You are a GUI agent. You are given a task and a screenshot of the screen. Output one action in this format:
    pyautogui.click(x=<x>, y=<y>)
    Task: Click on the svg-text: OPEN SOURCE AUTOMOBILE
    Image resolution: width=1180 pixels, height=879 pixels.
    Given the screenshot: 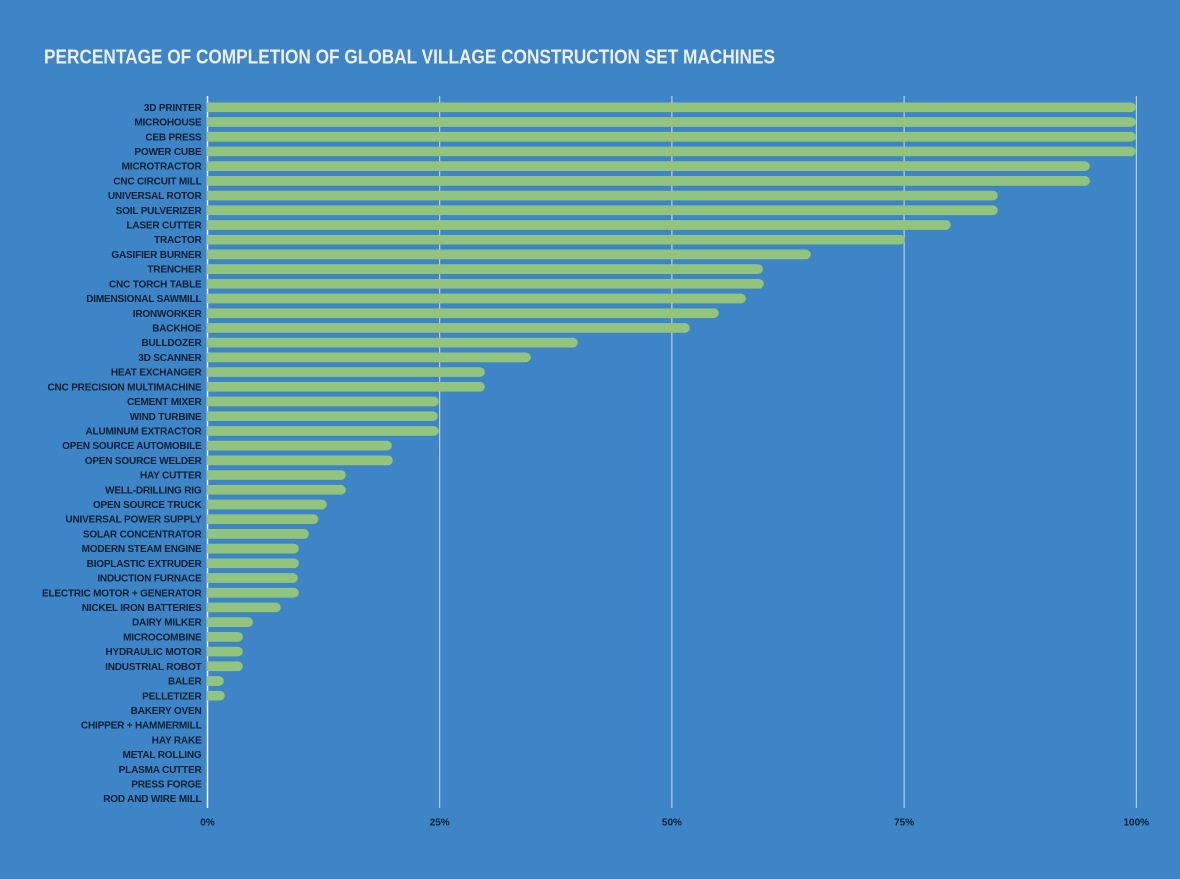 What is the action you would take?
    pyautogui.click(x=132, y=446)
    